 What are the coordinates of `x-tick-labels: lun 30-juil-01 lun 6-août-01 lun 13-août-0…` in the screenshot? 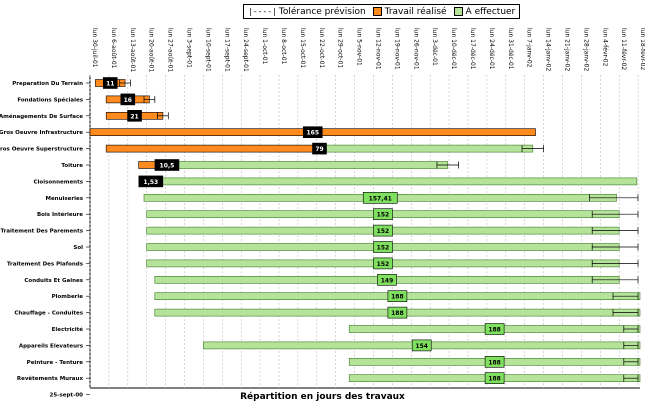 It's located at (368, 50).